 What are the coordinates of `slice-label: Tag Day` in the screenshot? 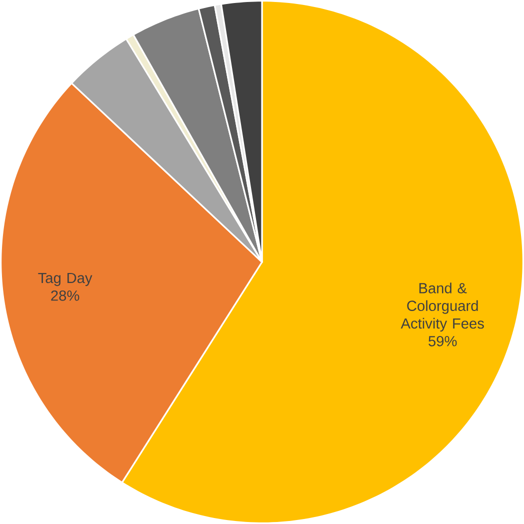 It's located at (65, 279).